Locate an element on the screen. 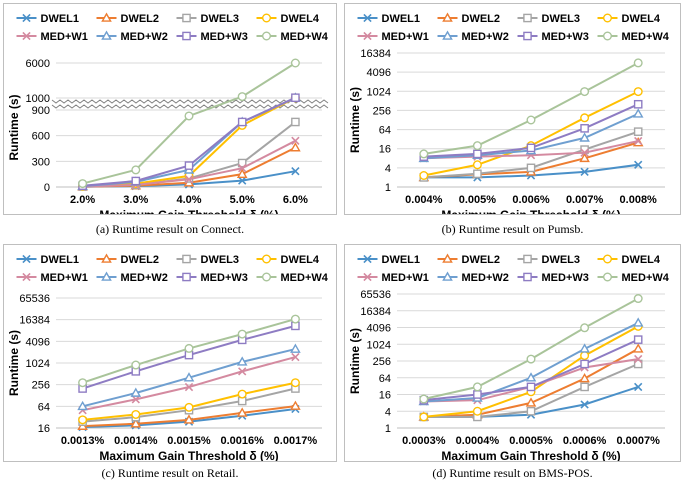  legend-item: MED+W3 is located at coordinates (553, 37).